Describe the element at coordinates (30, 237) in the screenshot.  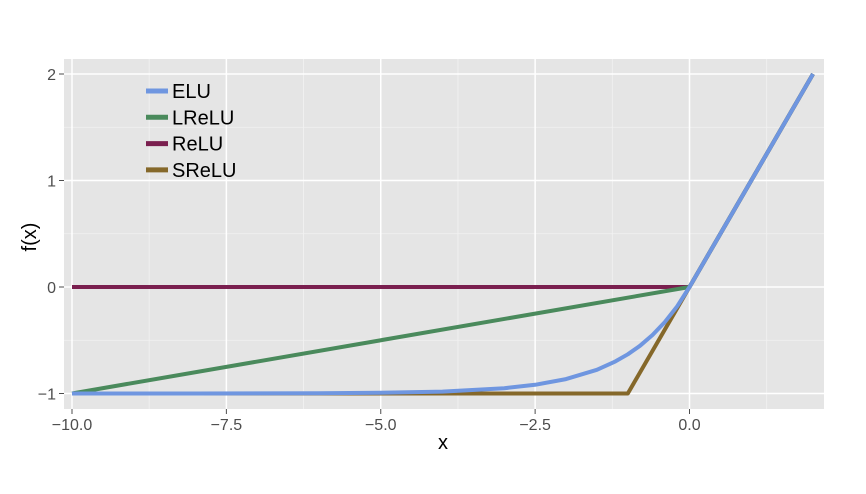
I see `y-axis-title: f(x)` at that location.